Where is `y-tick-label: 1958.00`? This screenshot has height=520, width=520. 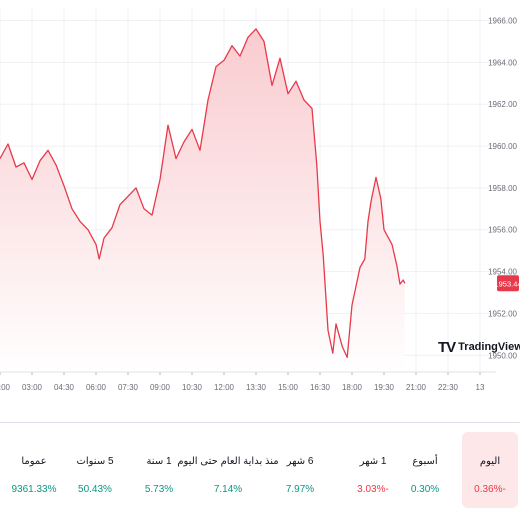 y-tick-label: 1958.00 is located at coordinates (502, 188).